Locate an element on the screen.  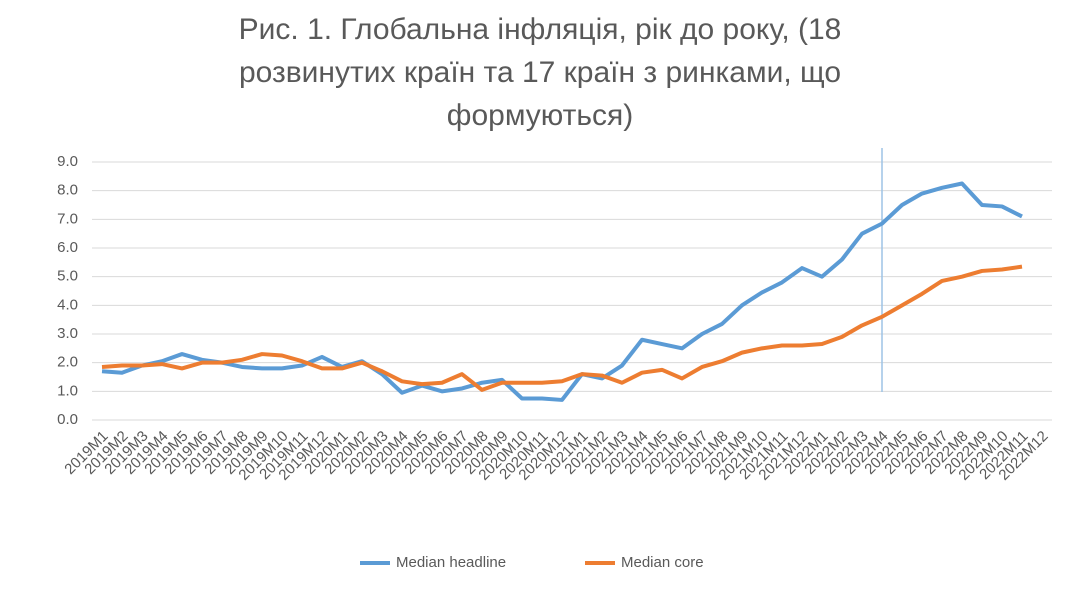
y-tick-label: 5.0 is located at coordinates (67, 276).